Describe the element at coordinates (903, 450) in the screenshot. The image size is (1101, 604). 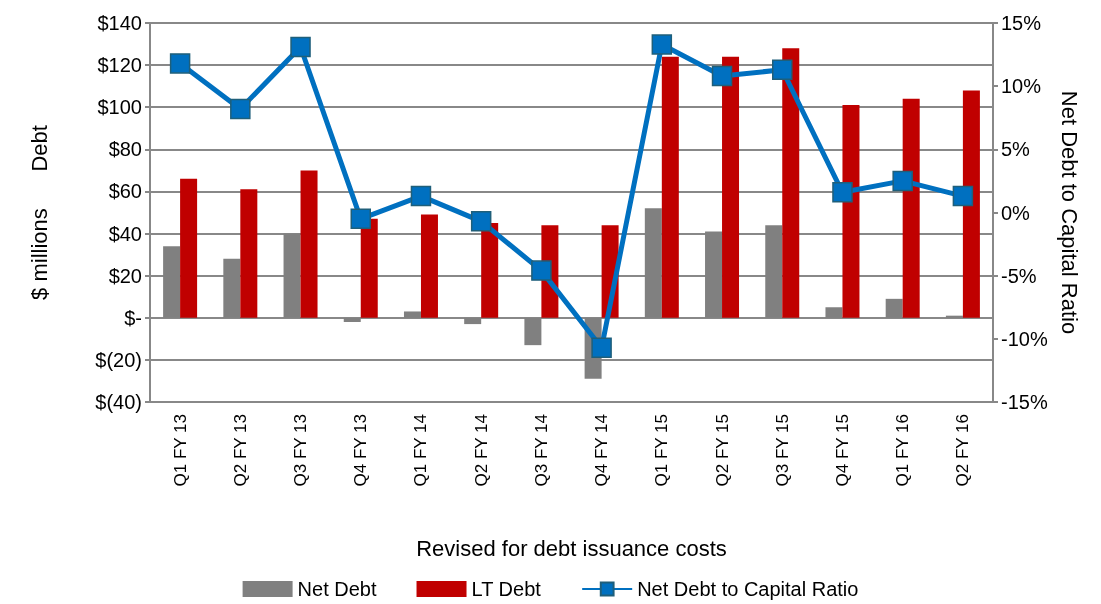
I see `x-tick-label: Q1 FY 16` at that location.